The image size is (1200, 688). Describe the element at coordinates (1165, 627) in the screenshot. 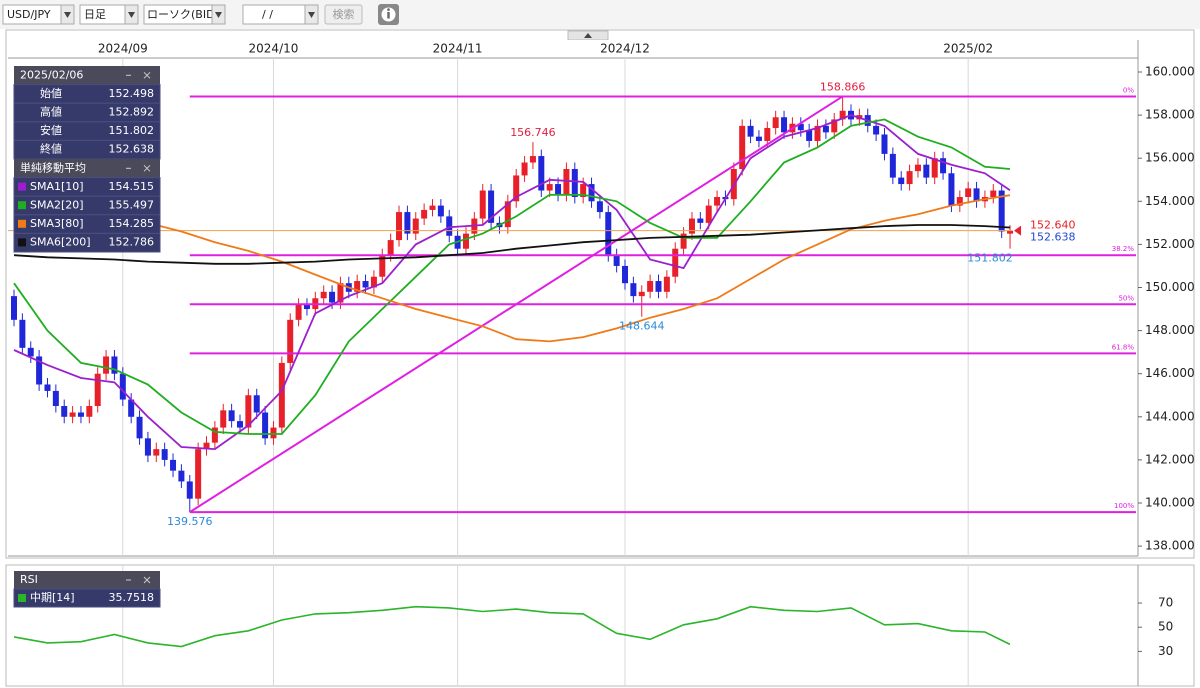

I see `y-tick-label: 50` at that location.